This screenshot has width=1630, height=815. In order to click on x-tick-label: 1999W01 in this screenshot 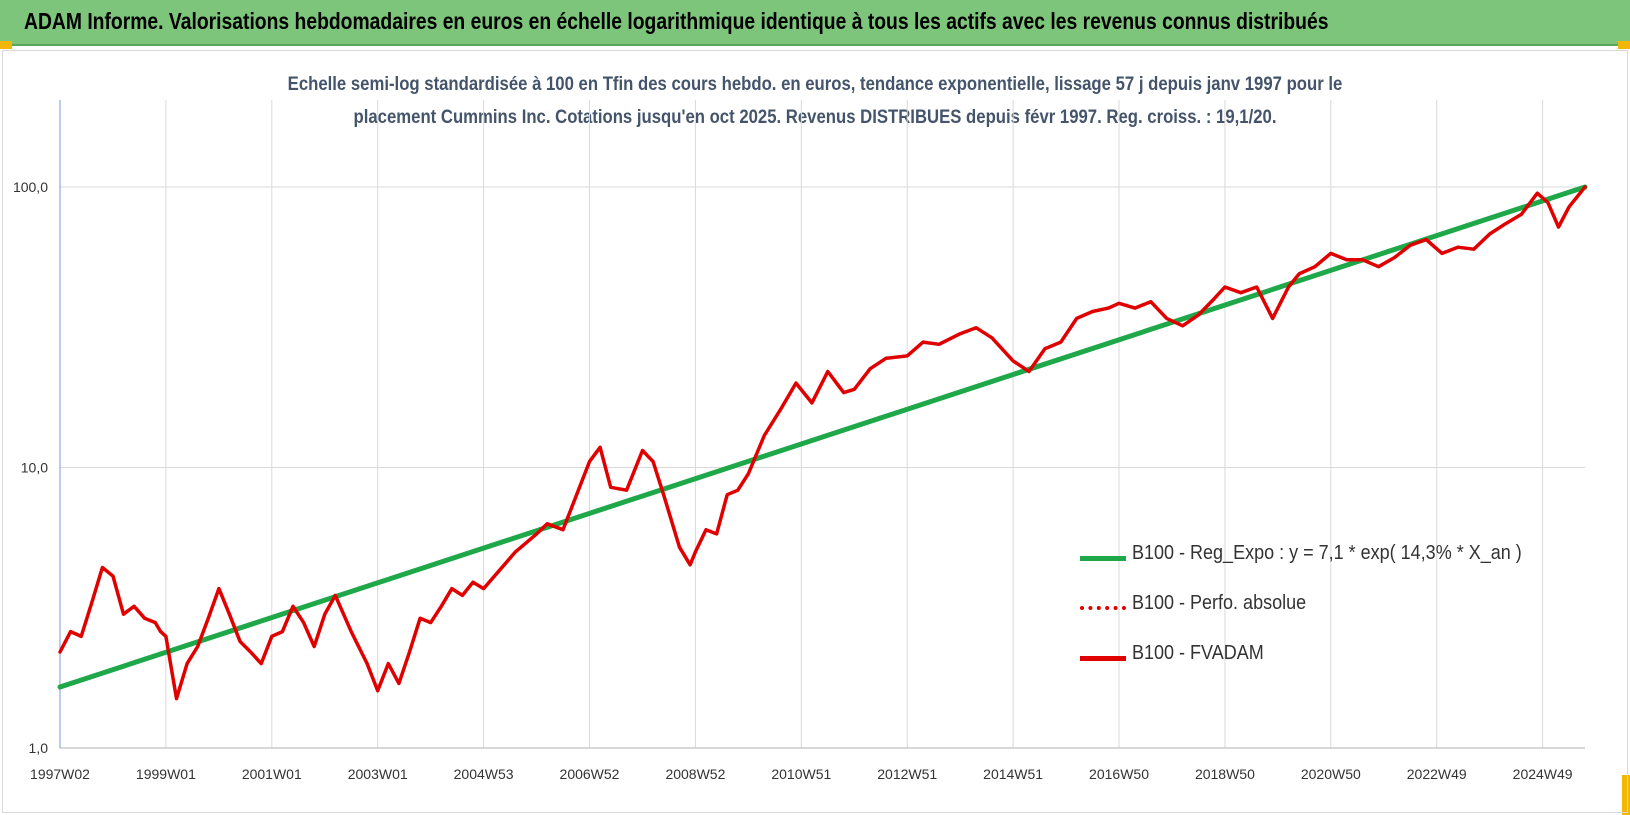, I will do `click(166, 774)`.